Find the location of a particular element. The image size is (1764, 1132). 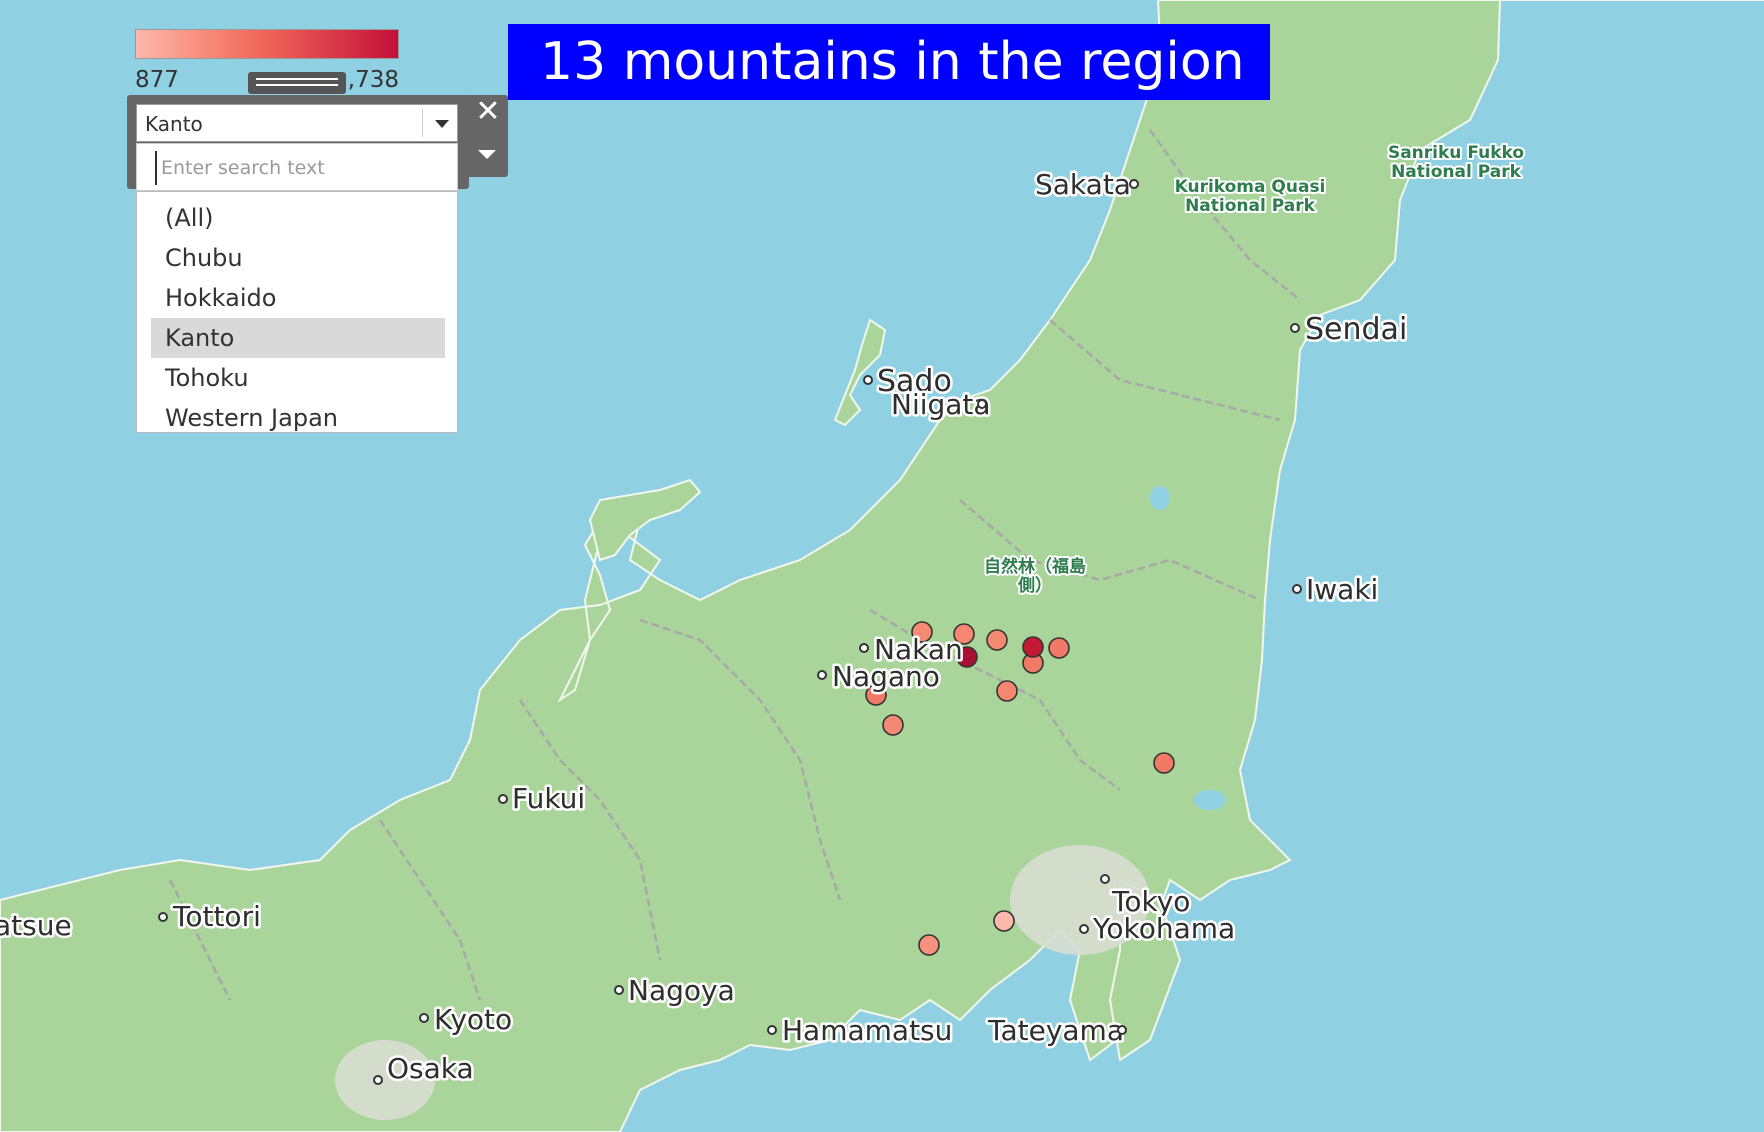

option-chubu: Chubu is located at coordinates (204, 258).